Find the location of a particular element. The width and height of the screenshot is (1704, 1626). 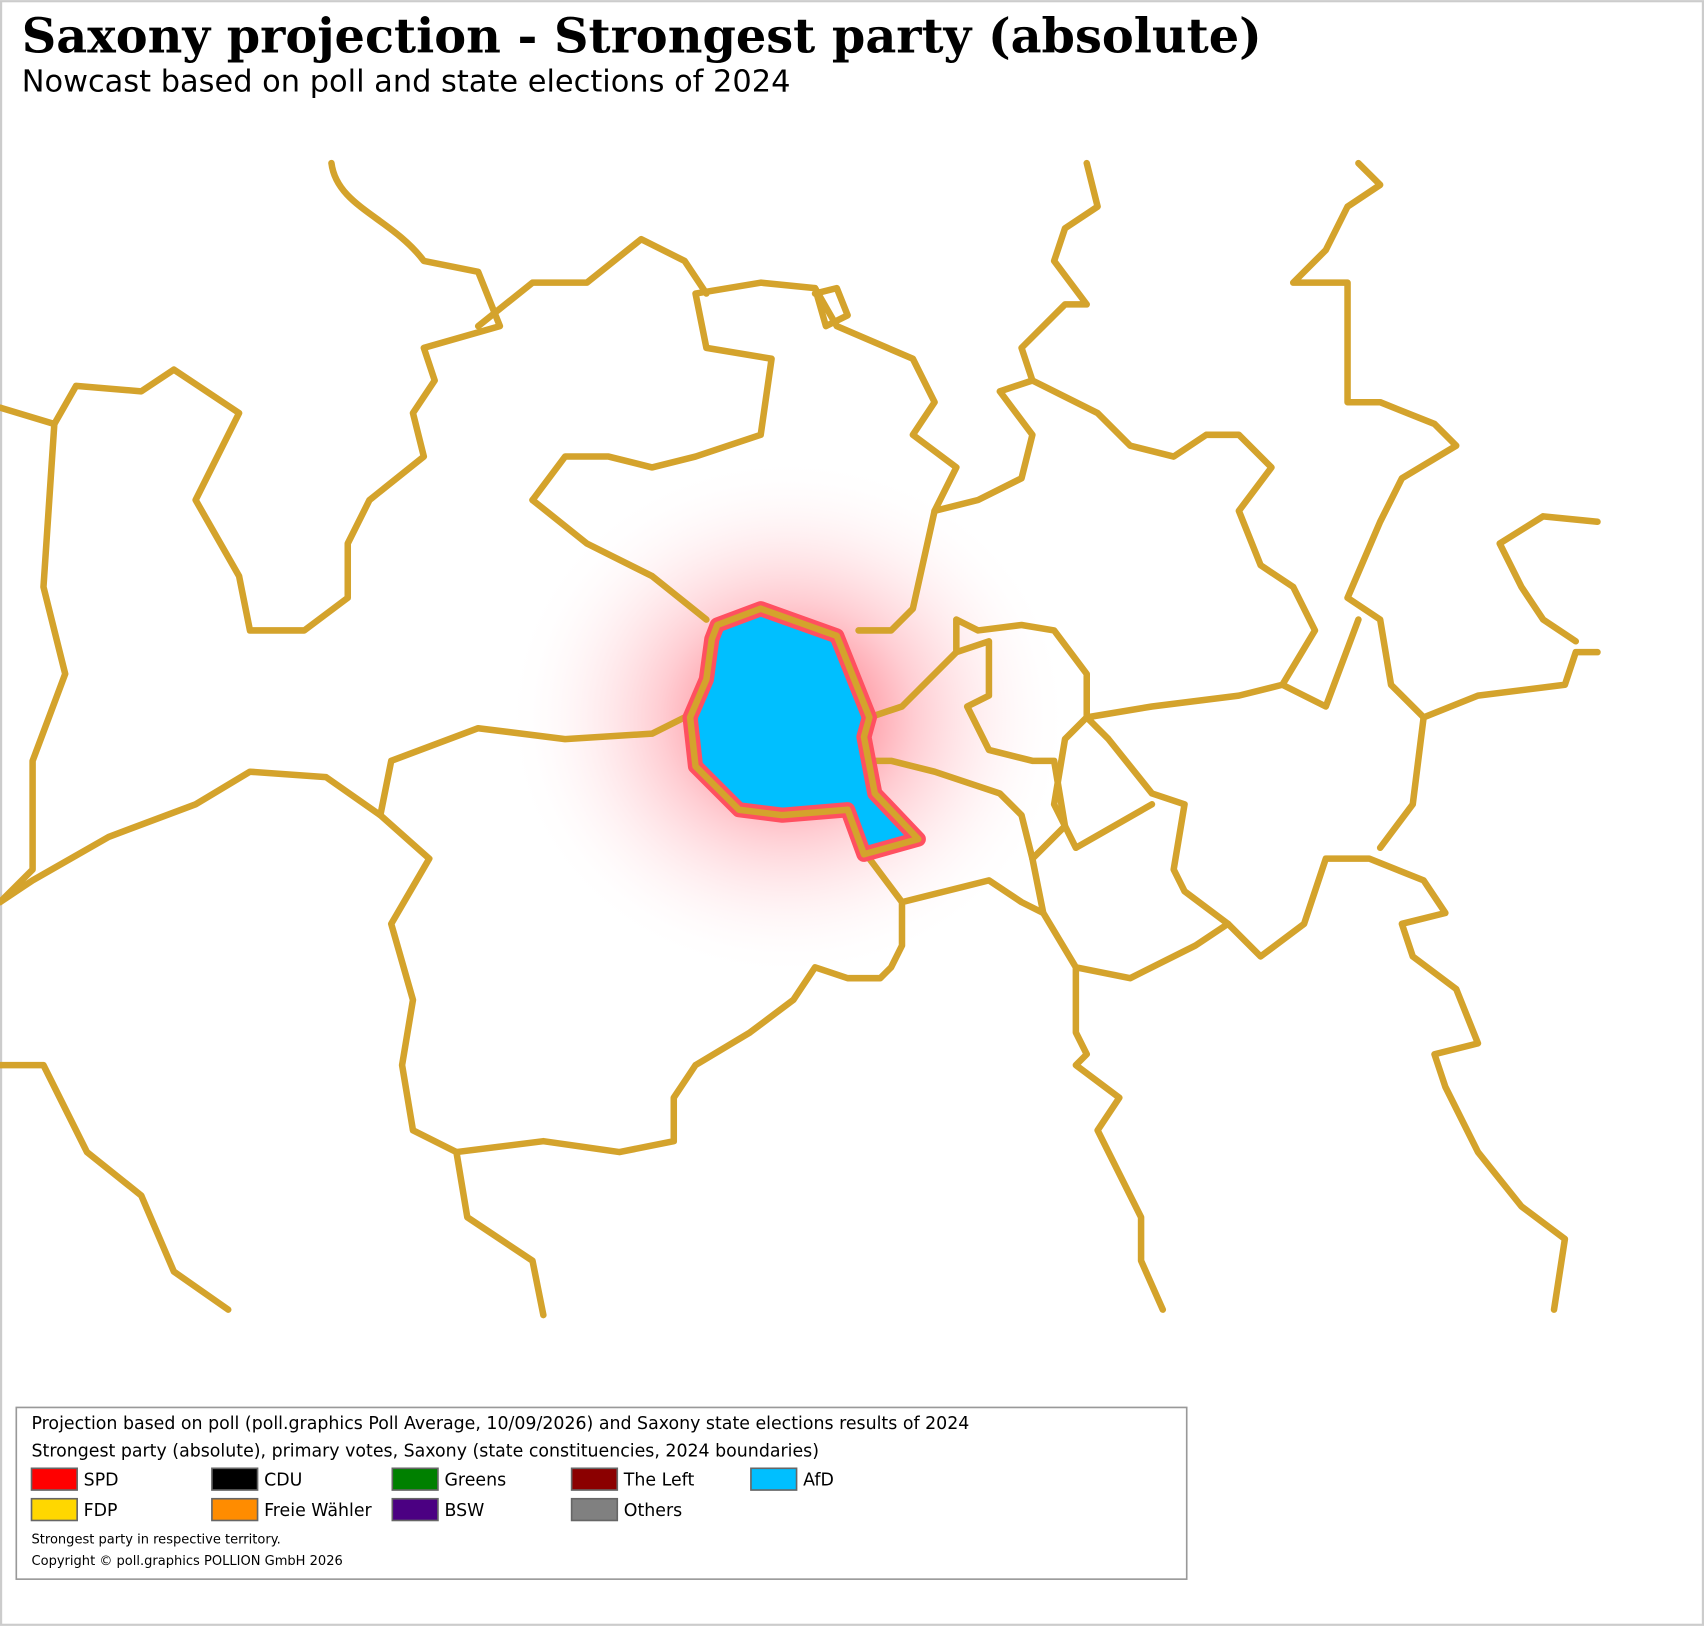

legend-label: The Left is located at coordinates (659, 1481).